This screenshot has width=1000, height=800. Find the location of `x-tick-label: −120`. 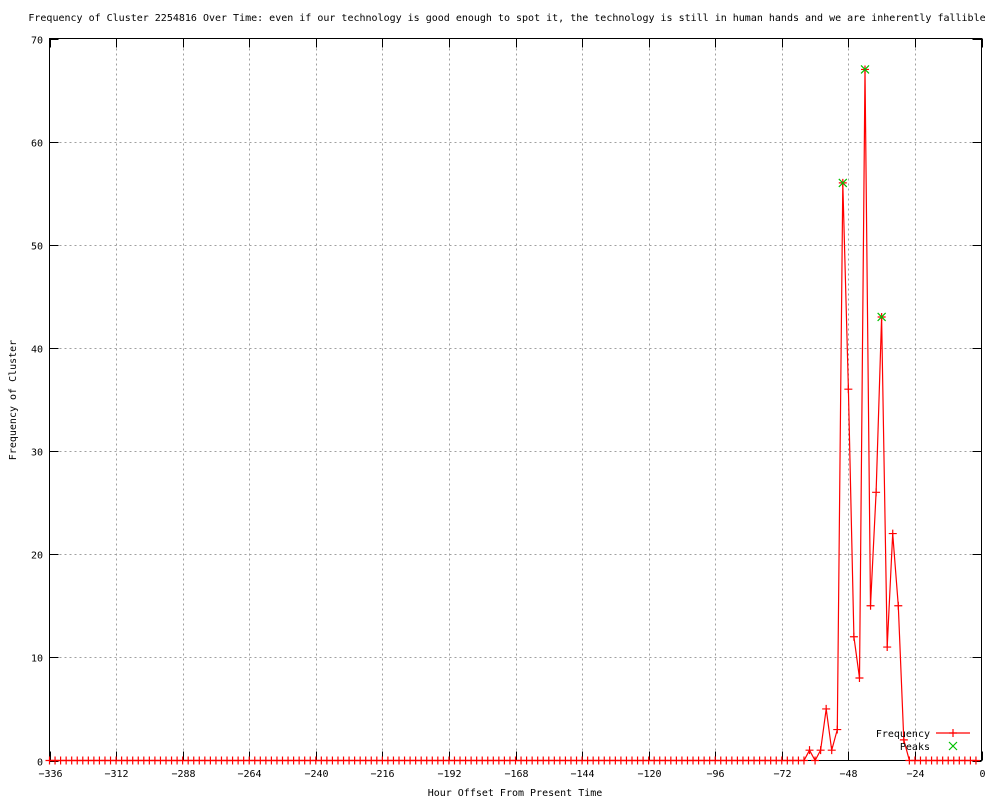

x-tick-label: −120 is located at coordinates (649, 774).